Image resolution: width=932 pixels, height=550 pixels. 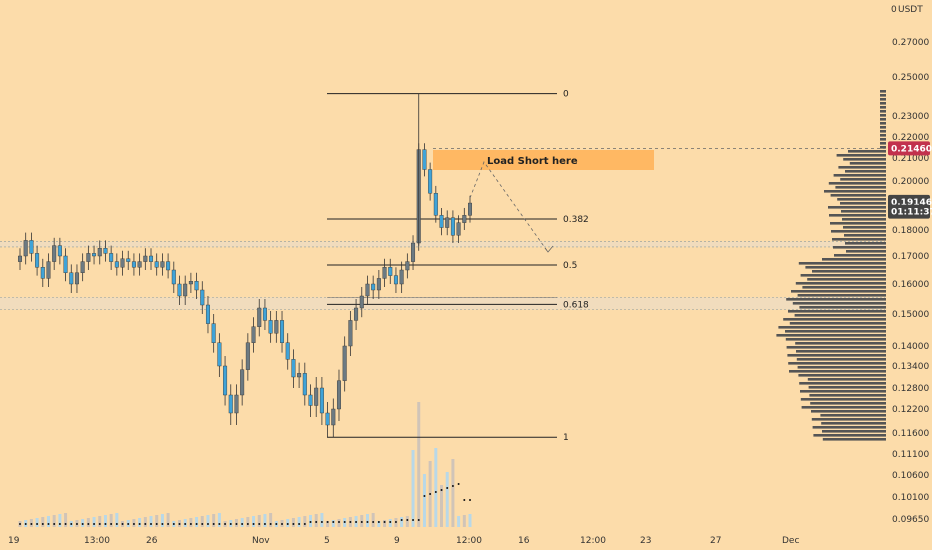 What do you see at coordinates (910, 347) in the screenshot?
I see `y-tick-label: 0.14000` at bounding box center [910, 347].